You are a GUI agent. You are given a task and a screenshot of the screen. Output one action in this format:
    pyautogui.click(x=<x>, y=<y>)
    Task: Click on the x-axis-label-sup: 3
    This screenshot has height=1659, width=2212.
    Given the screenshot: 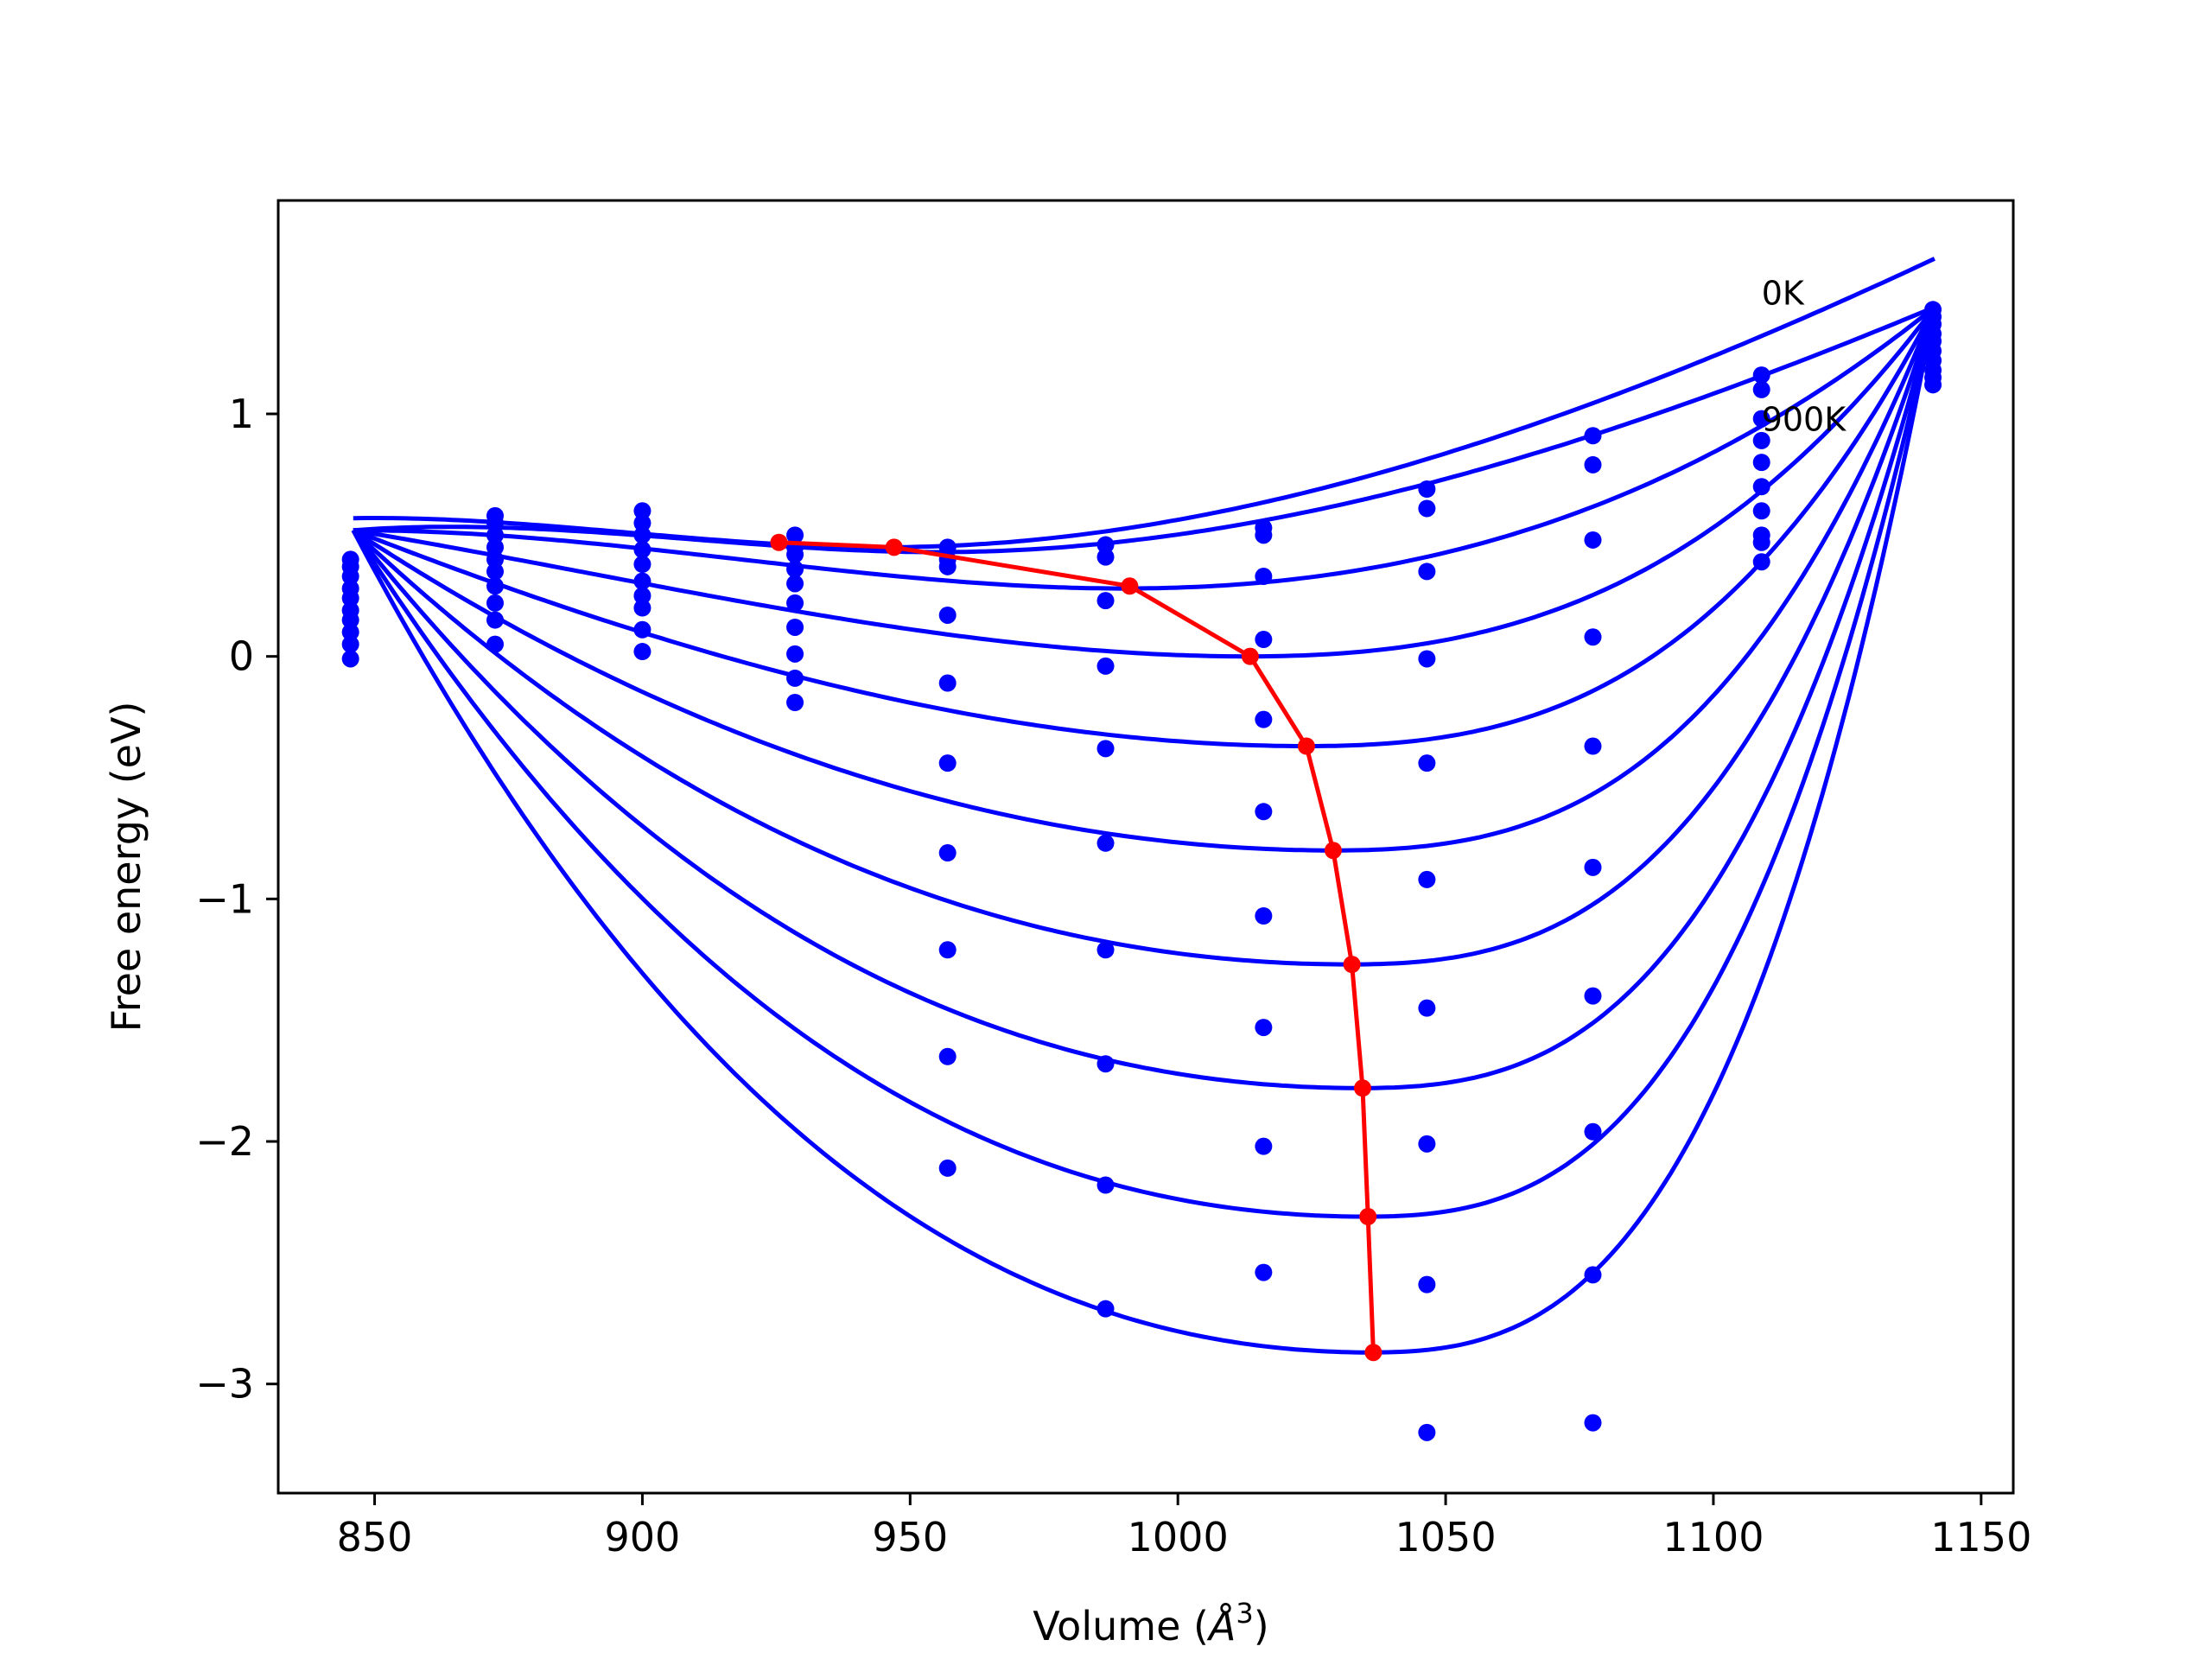 What is the action you would take?
    pyautogui.click(x=1244, y=1613)
    